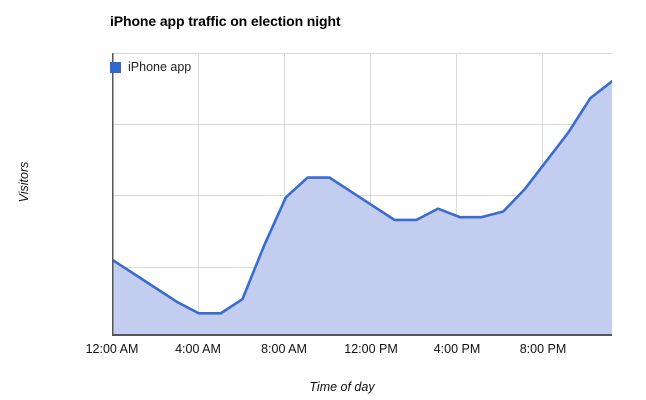 The height and width of the screenshot is (400, 646). Describe the element at coordinates (284, 349) in the screenshot. I see `x-tick-label-2: 8:00 AM` at that location.